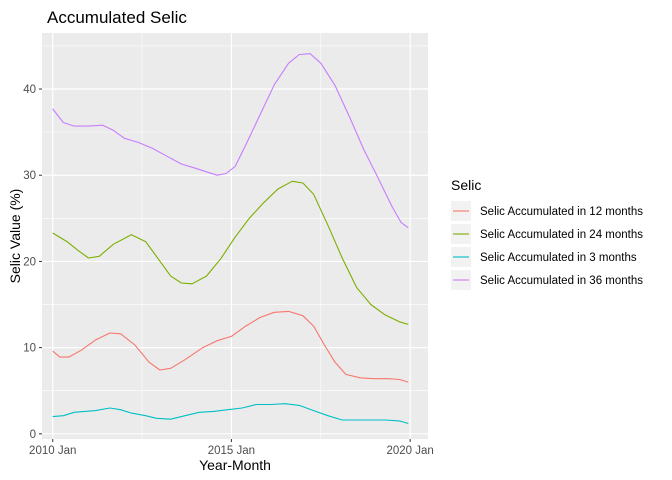 The height and width of the screenshot is (480, 672). I want to click on y-axis-ticks: 0 10 20 30 40, so click(32, 262).